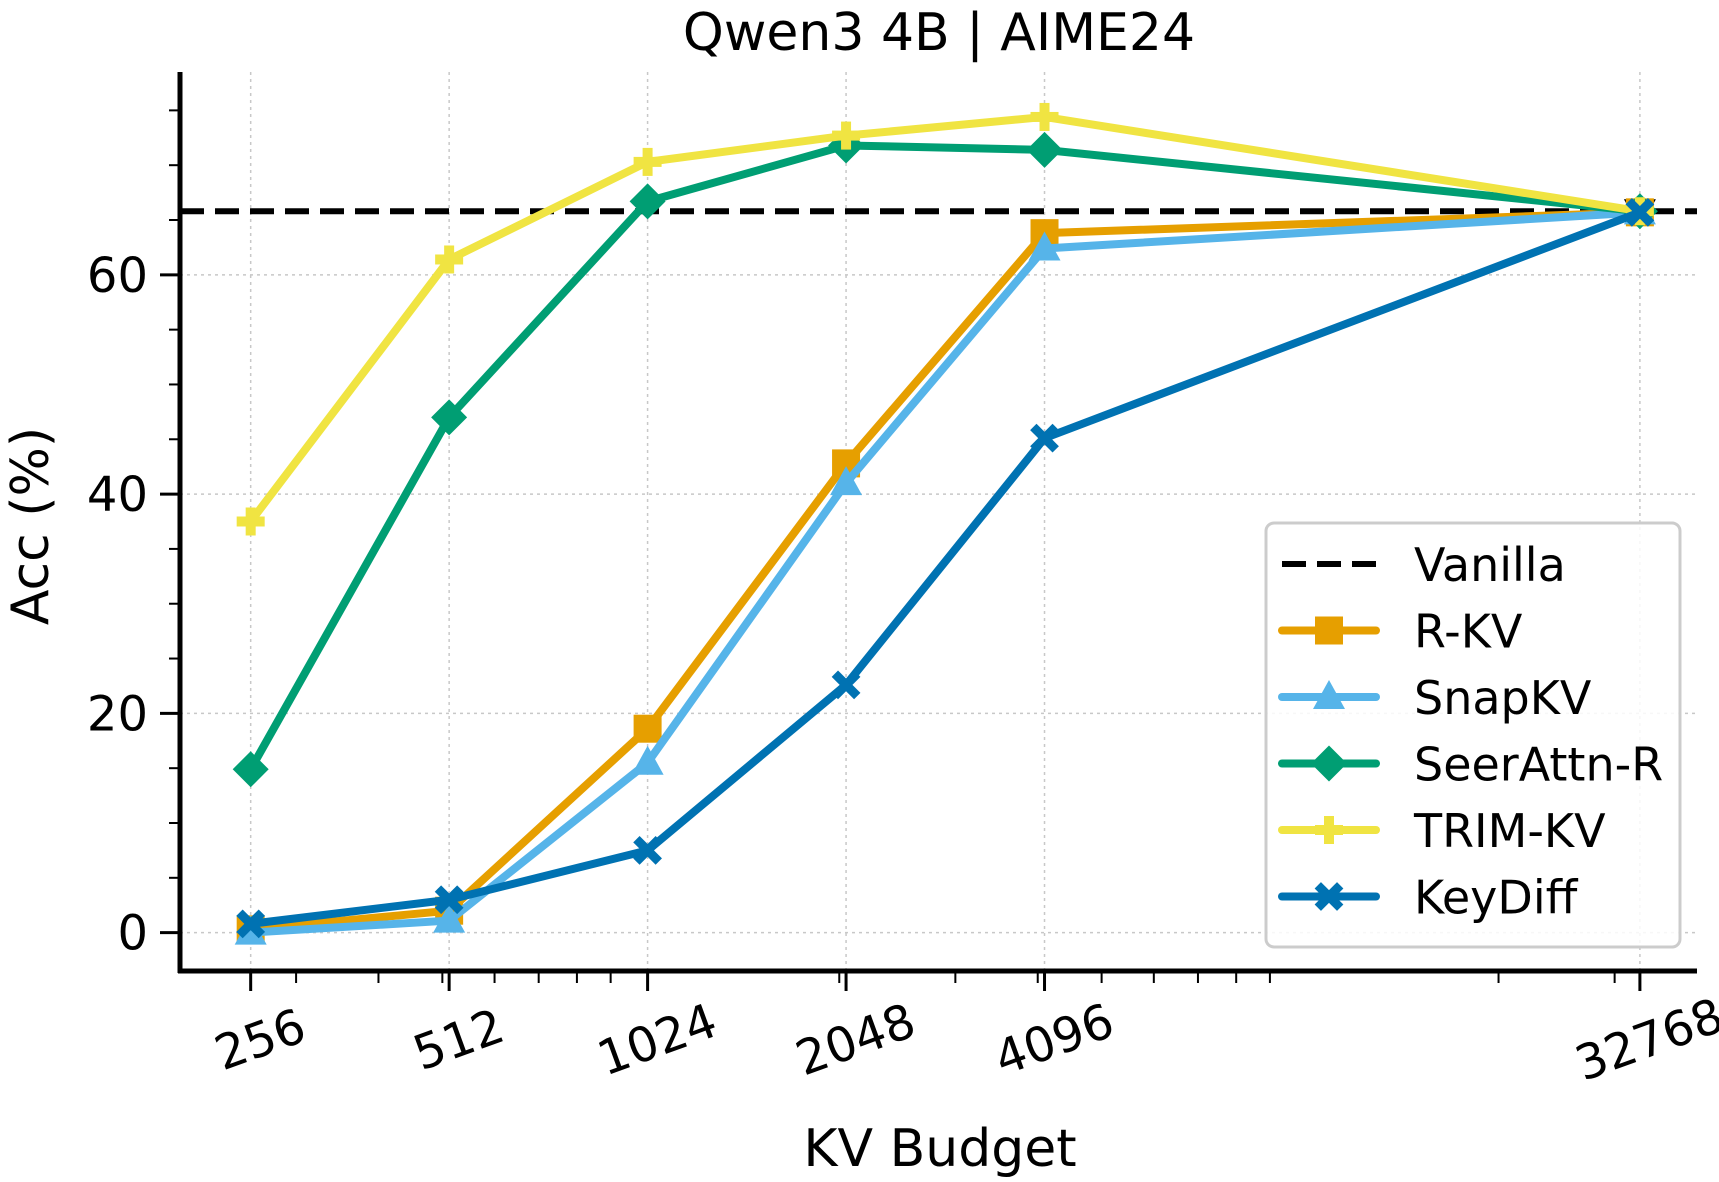  What do you see at coordinates (31, 526) in the screenshot?
I see `y-axis-label: Acc (%)` at bounding box center [31, 526].